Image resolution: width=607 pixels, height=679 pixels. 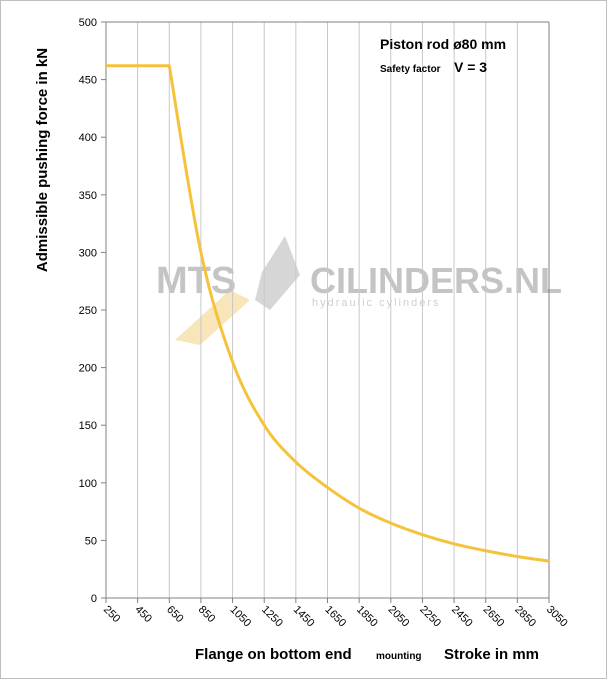 What do you see at coordinates (367, 617) in the screenshot?
I see `x-tick-label: 1850` at bounding box center [367, 617].